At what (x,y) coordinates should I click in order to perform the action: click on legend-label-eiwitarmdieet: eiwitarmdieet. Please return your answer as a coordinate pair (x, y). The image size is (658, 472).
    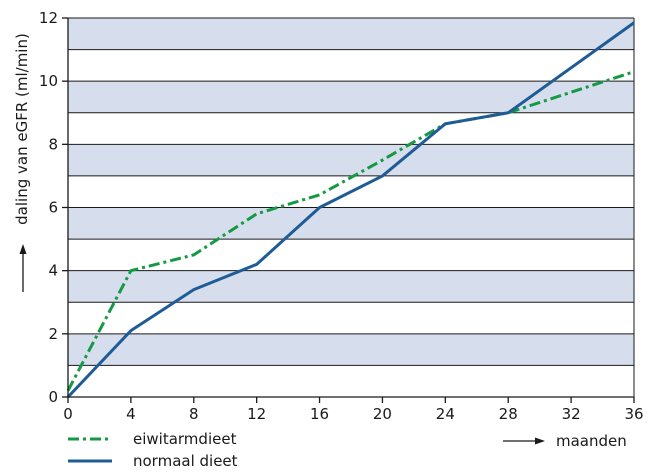
    Looking at the image, I should click on (185, 439).